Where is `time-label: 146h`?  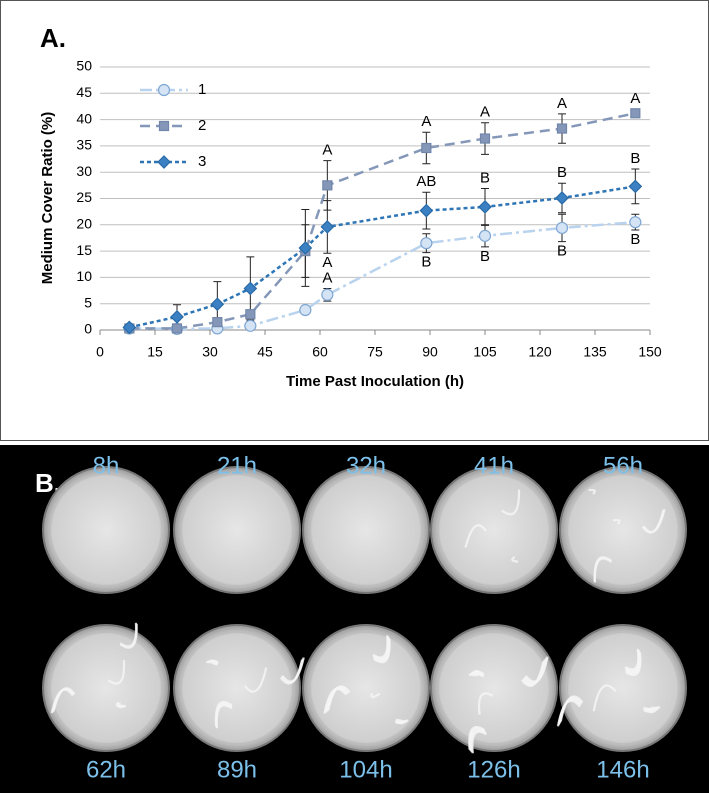 time-label: 146h is located at coordinates (622, 769).